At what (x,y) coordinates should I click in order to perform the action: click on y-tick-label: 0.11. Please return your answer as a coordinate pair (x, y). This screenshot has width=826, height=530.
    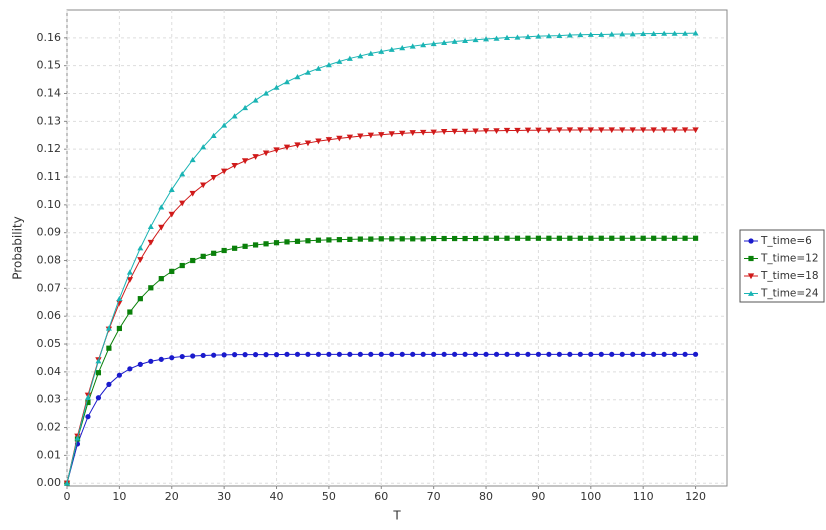
    Looking at the image, I should click on (49, 176).